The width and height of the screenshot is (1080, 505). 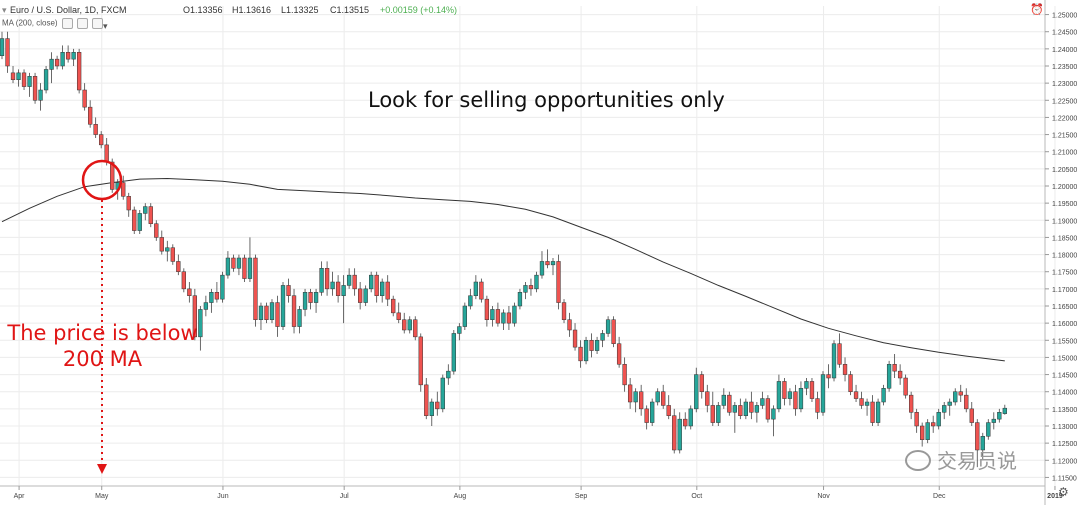 What do you see at coordinates (83, 23) in the screenshot?
I see `settings-icon` at bounding box center [83, 23].